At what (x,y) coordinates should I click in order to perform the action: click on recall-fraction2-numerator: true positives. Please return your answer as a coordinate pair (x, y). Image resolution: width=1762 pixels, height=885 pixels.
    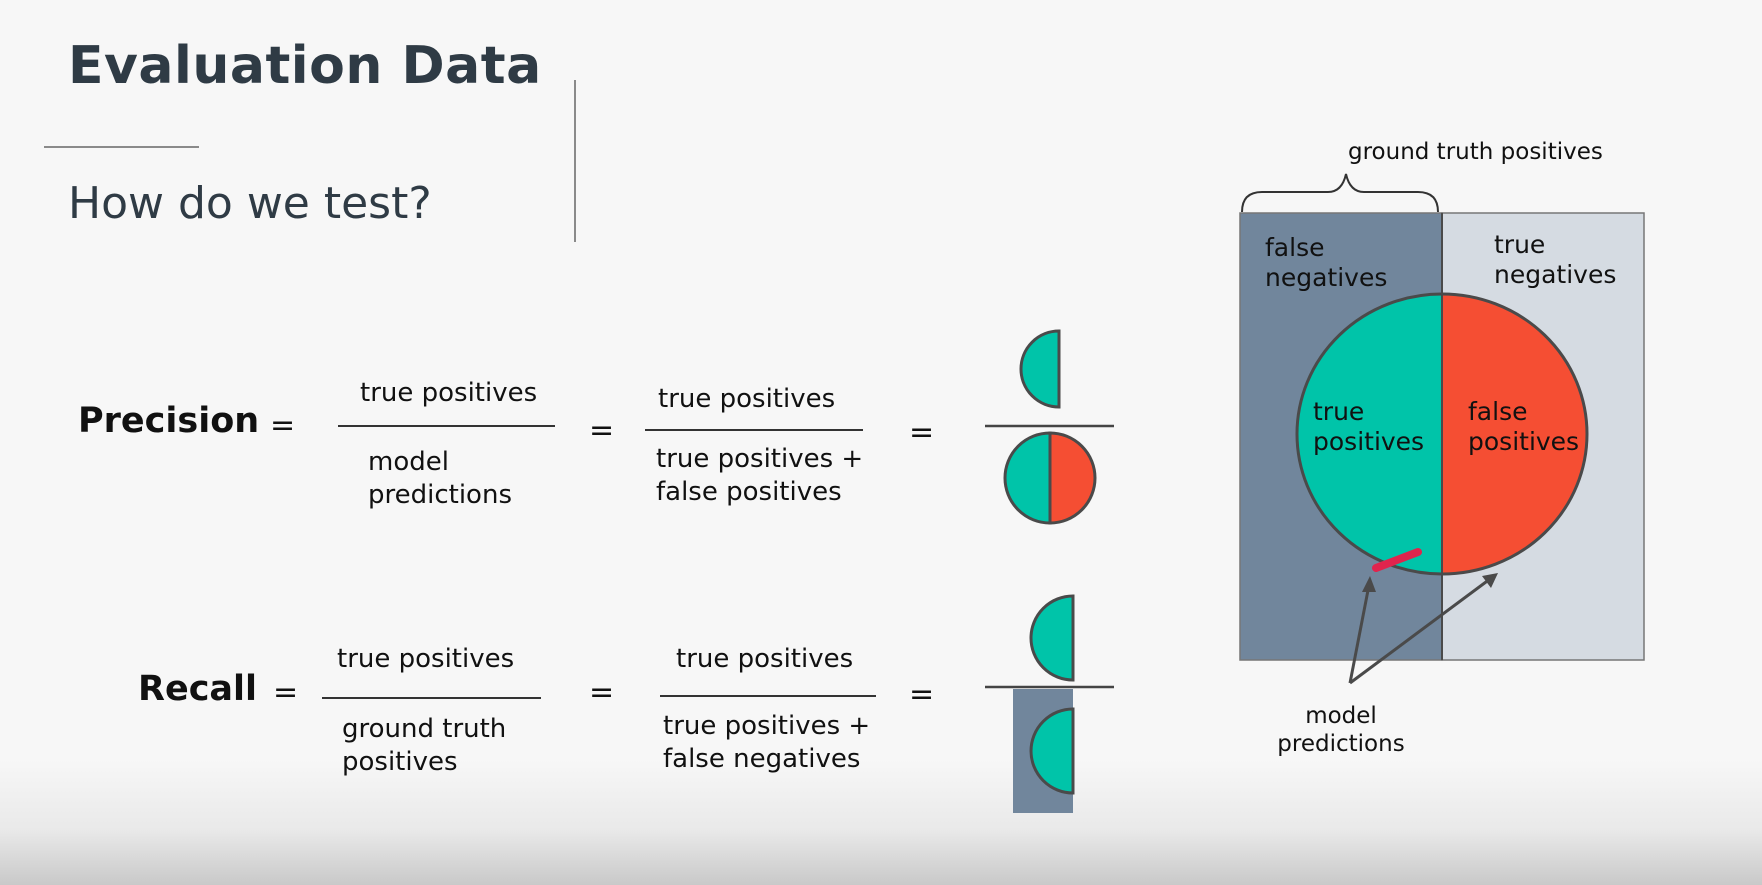
    Looking at the image, I should click on (765, 659).